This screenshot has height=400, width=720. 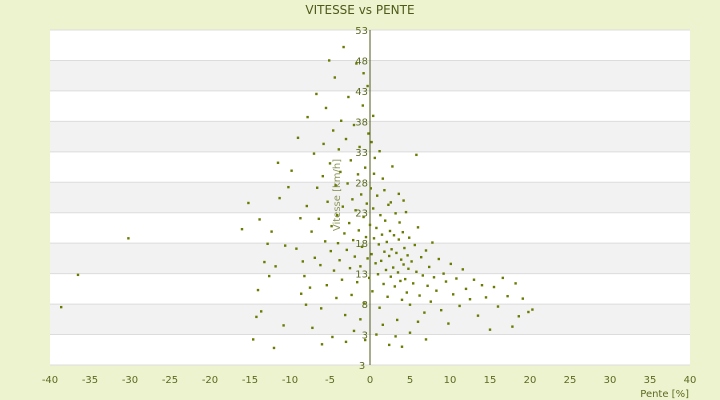 I want to click on x-tick-label: -30, so click(x=130, y=380).